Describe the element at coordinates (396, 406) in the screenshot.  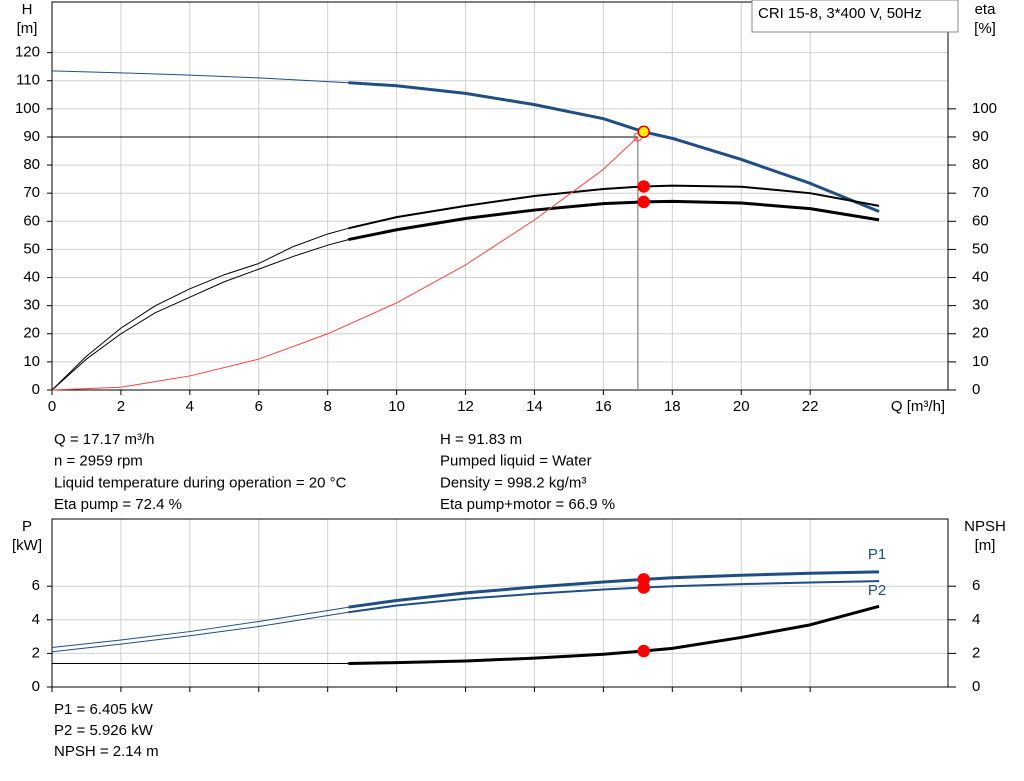
I see `x-tick-label: 10` at that location.